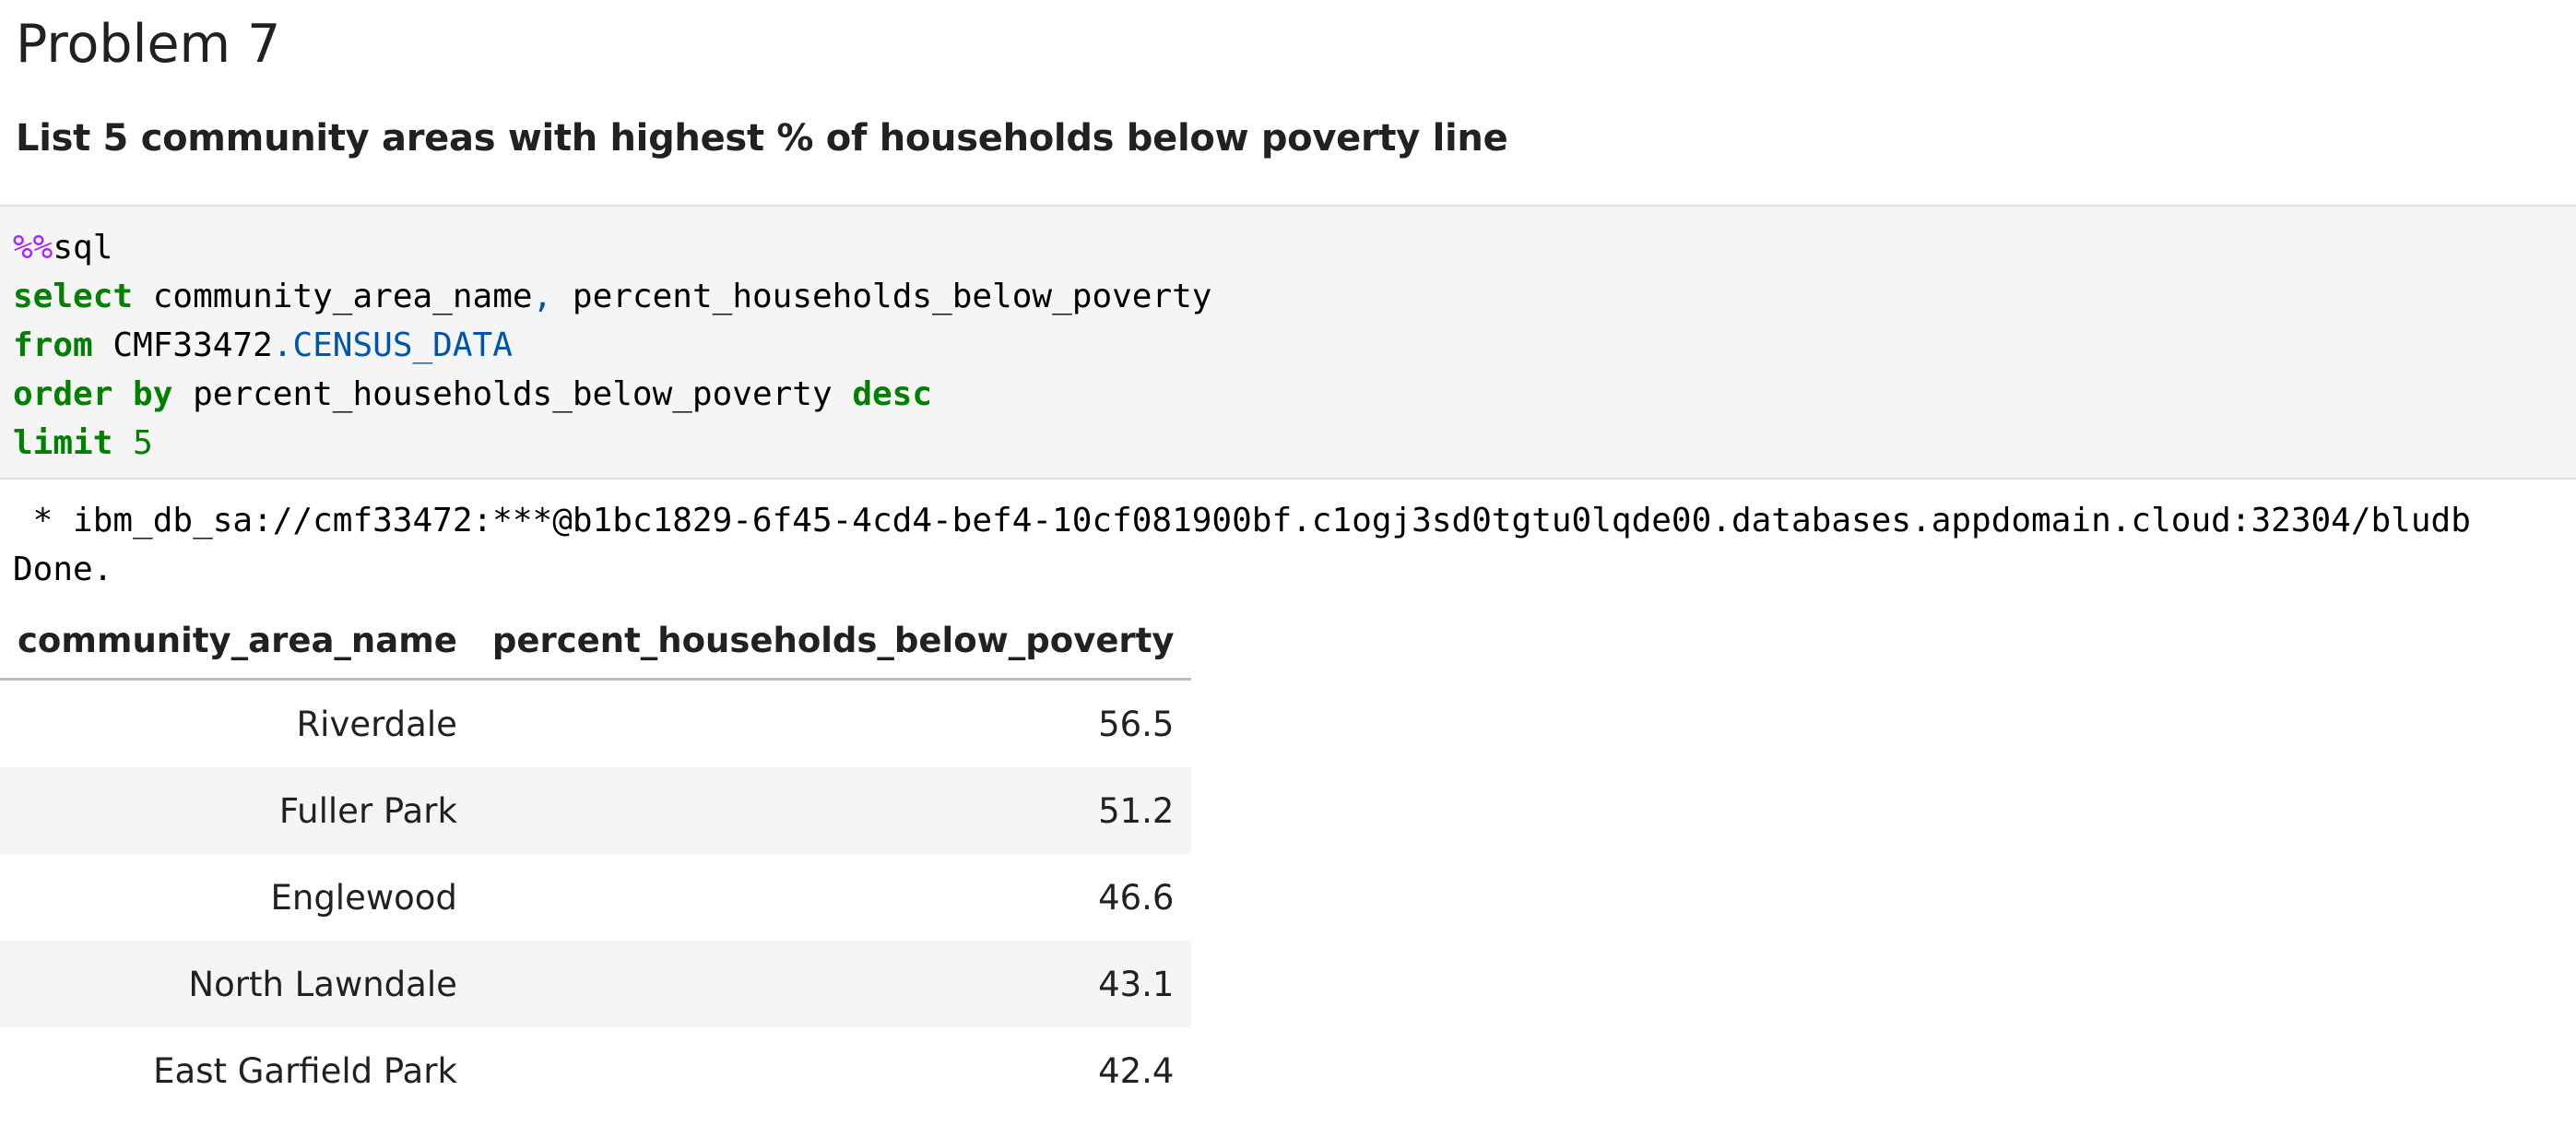 Image resolution: width=2576 pixels, height=1138 pixels. Describe the element at coordinates (73, 296) in the screenshot. I see `select-keyword: select` at that location.